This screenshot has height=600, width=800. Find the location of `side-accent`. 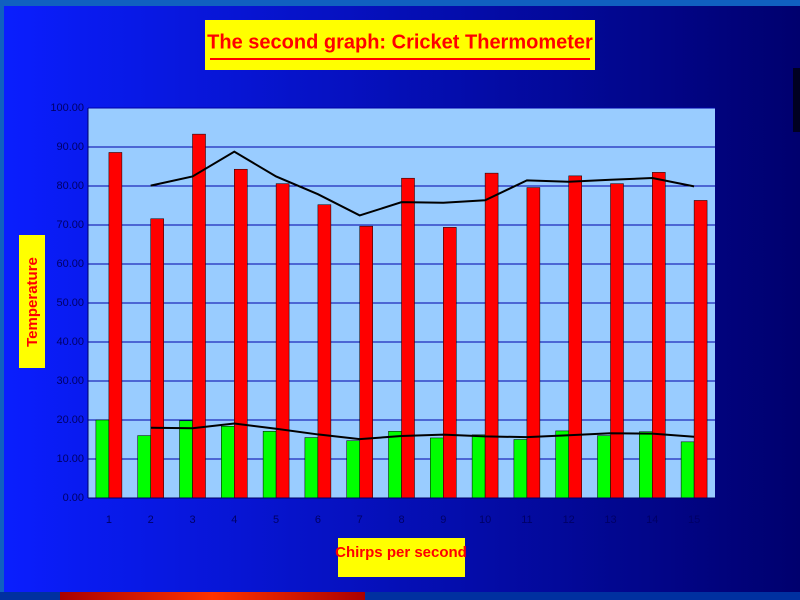

side-accent is located at coordinates (796, 100).